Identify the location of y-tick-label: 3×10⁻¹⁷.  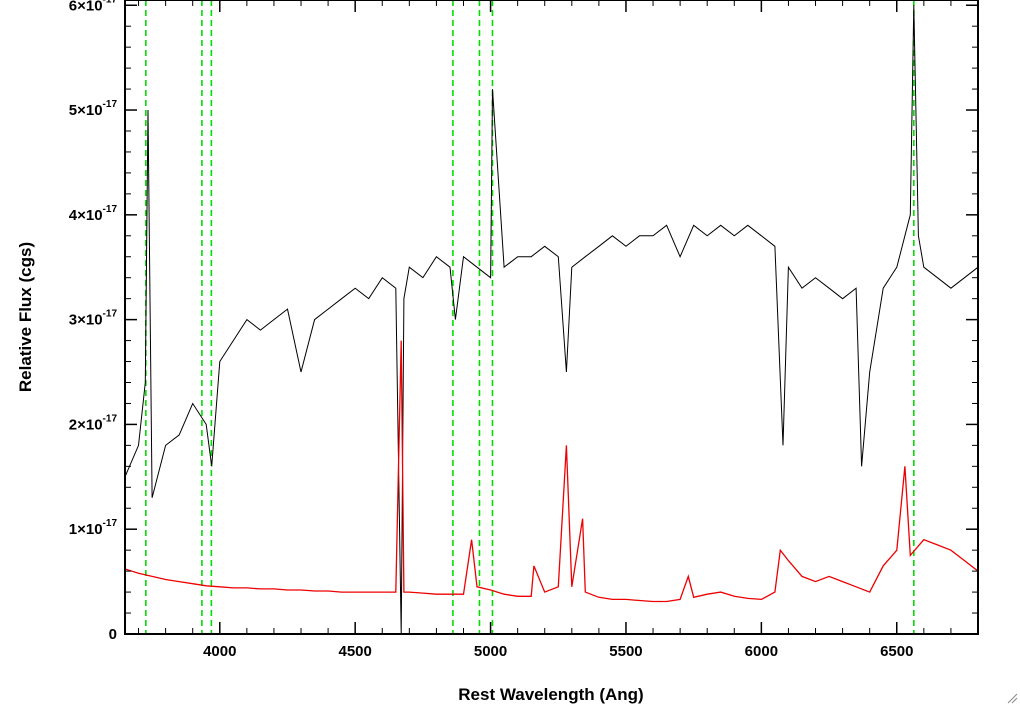
(93, 319).